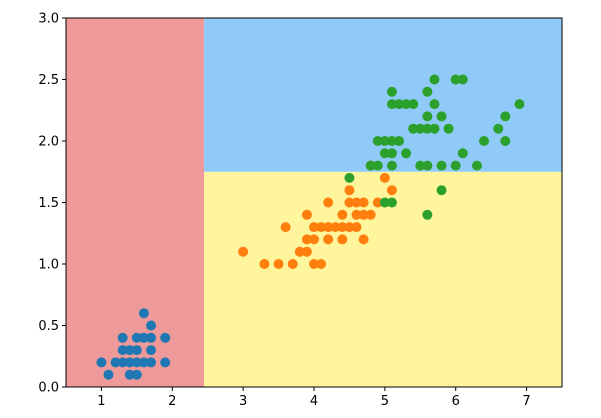  Describe the element at coordinates (48, 265) in the screenshot. I see `y-tick-label: 1.0` at that location.